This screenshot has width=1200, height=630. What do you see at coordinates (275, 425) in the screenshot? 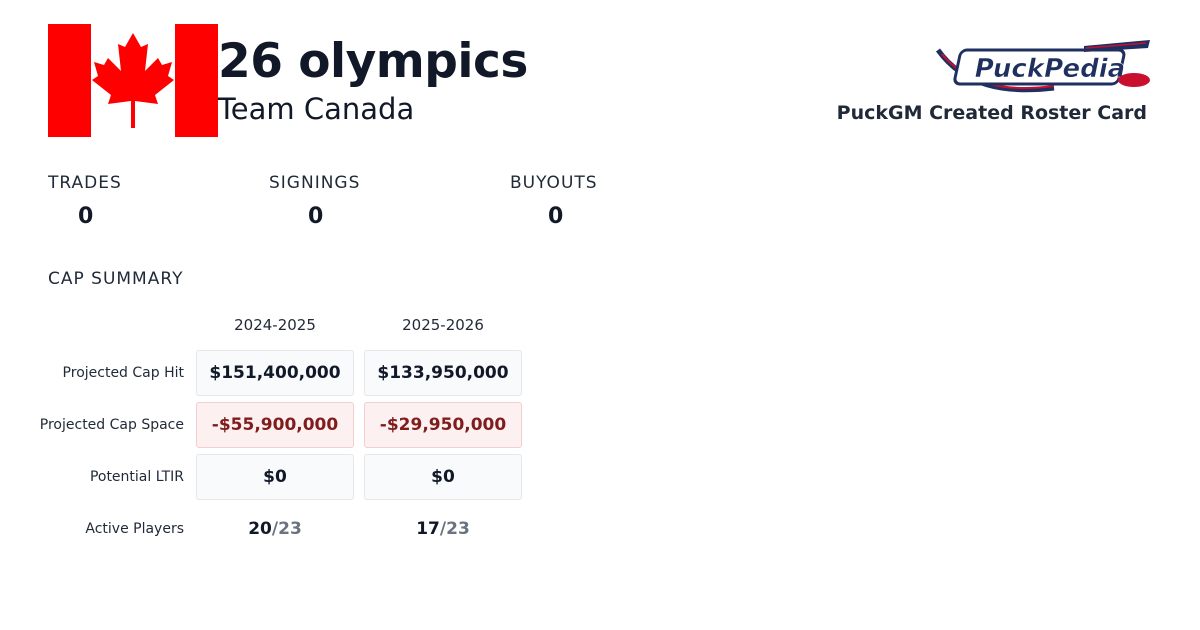
I see `cap-space-cell: -$55,900,000` at bounding box center [275, 425].